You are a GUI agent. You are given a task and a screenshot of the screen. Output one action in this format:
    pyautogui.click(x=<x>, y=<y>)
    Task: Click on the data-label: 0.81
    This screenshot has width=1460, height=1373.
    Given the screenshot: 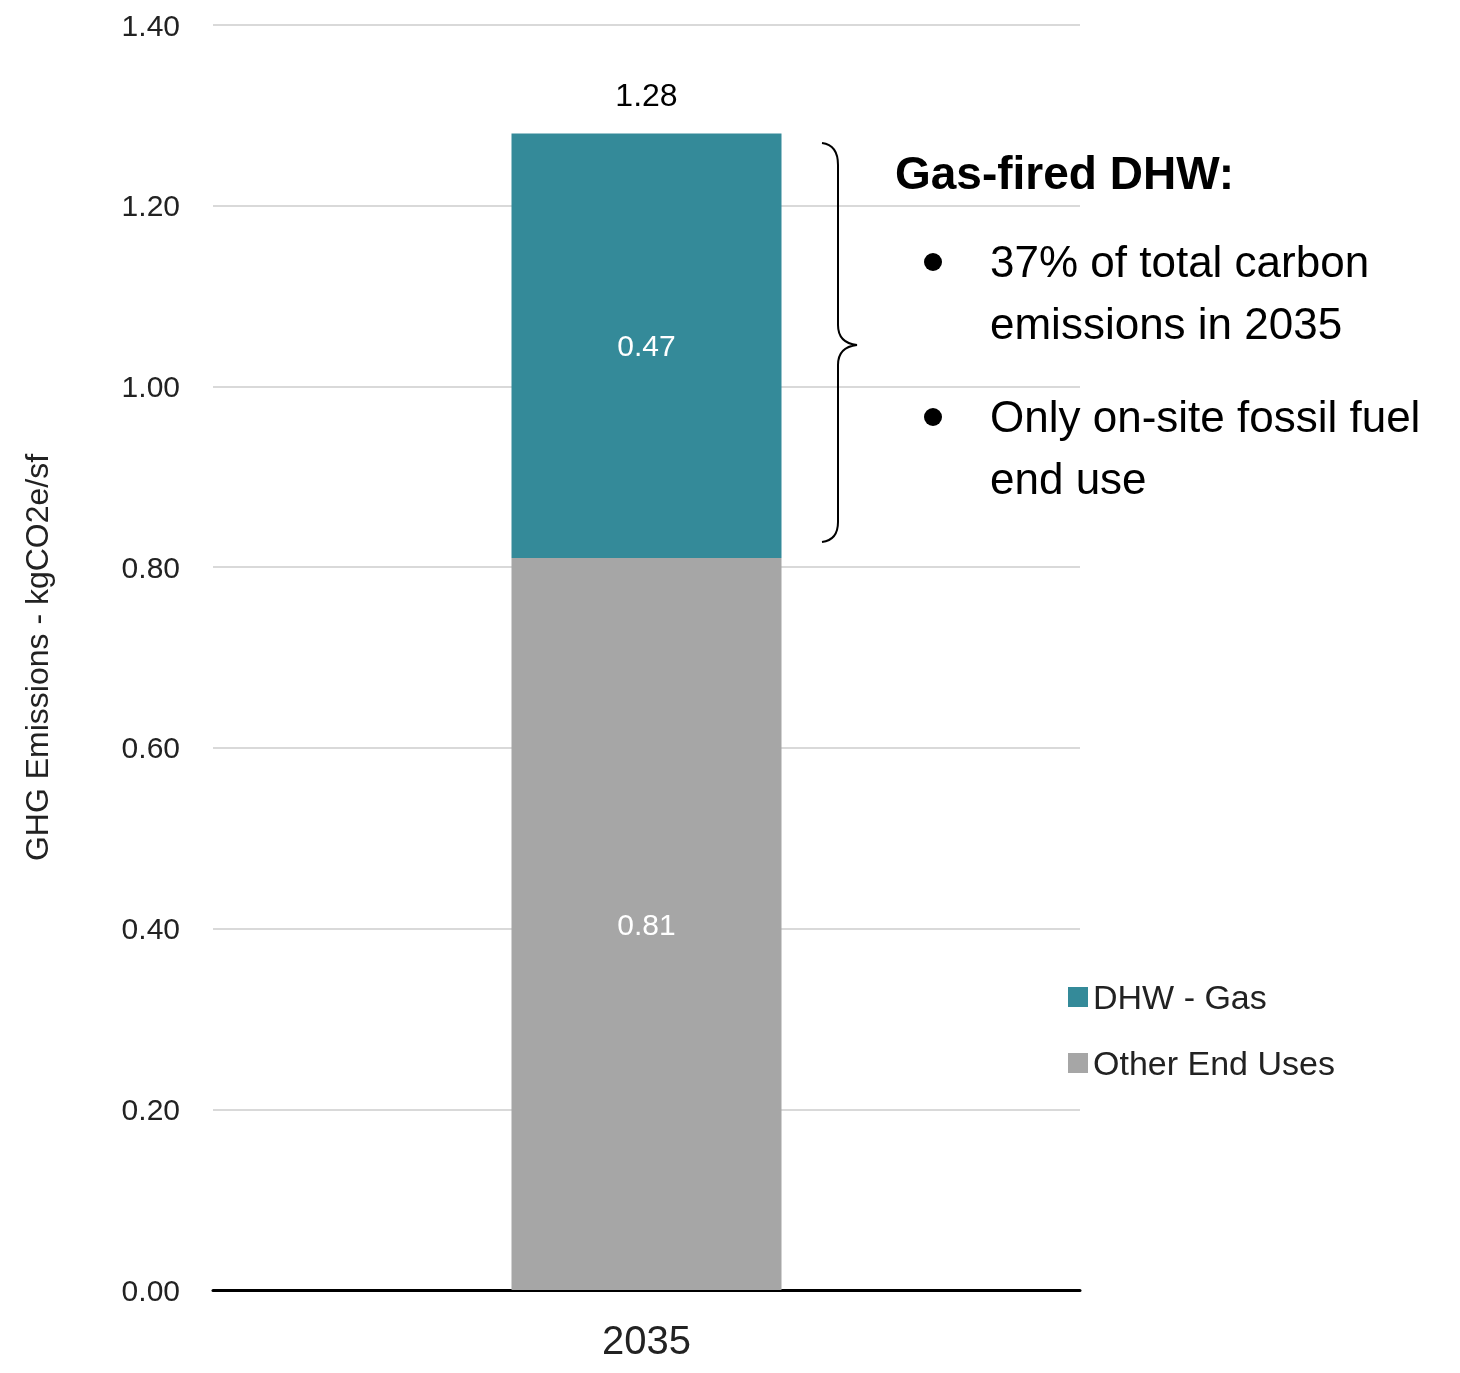 What is the action you would take?
    pyautogui.click(x=646, y=924)
    